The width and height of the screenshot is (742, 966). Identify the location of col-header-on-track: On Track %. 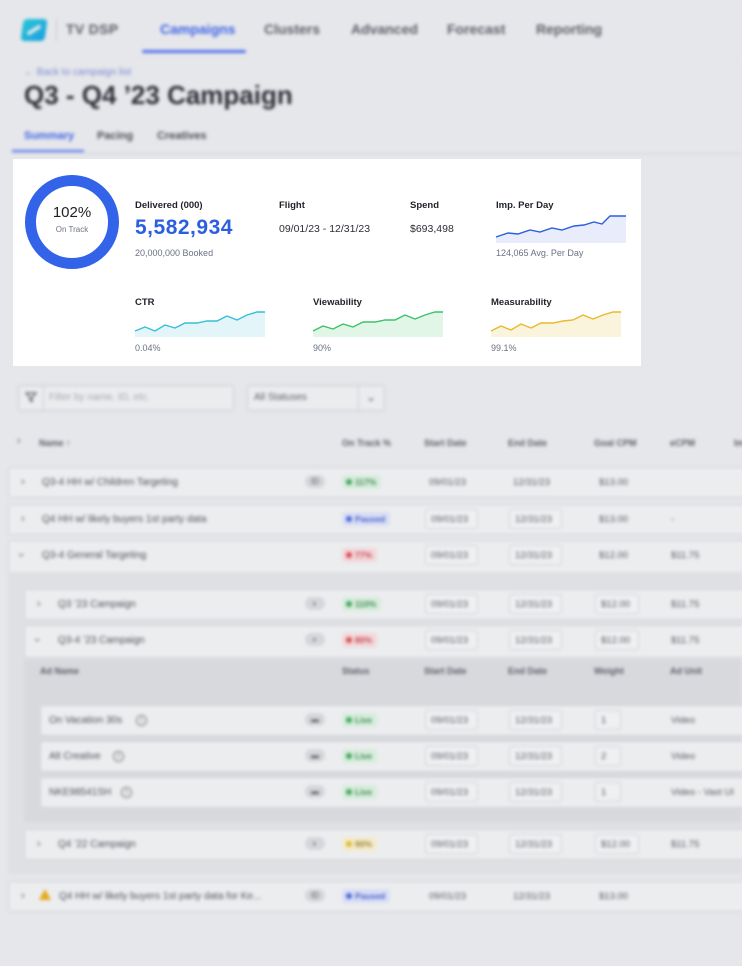
(367, 443).